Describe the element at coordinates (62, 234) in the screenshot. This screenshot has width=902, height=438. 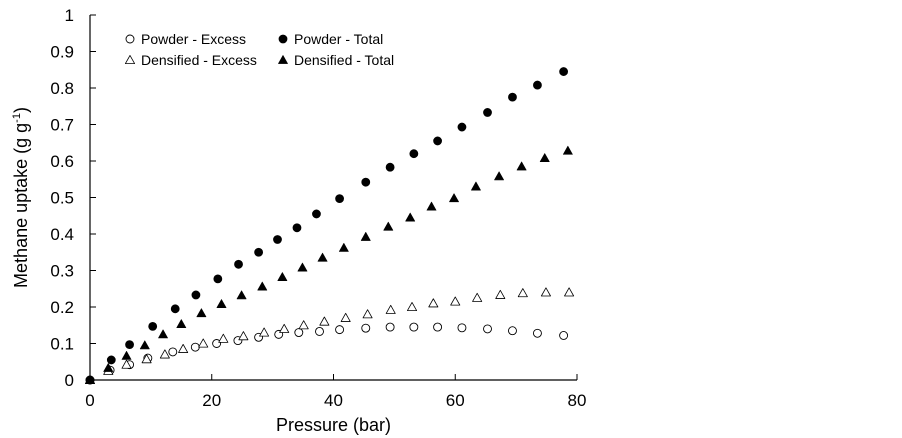
I see `y-tick-label: 0.4` at that location.